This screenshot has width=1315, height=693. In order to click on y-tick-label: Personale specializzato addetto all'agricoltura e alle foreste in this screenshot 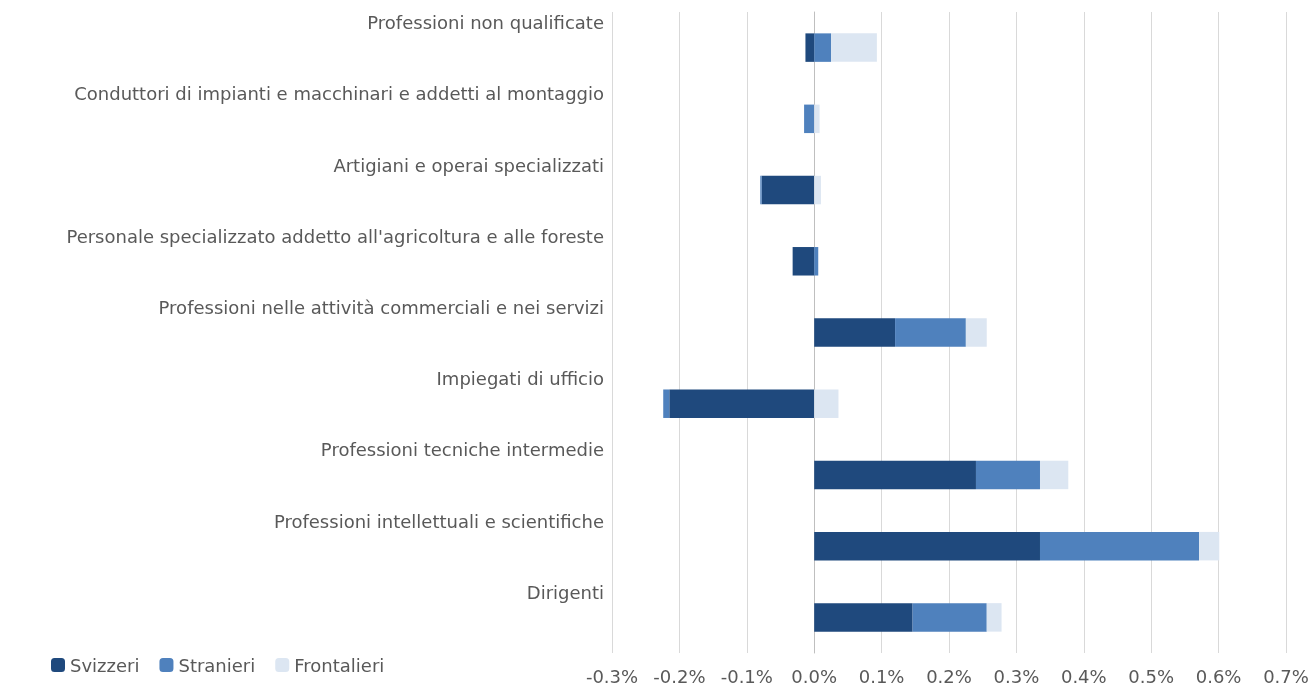, I will do `click(335, 236)`.